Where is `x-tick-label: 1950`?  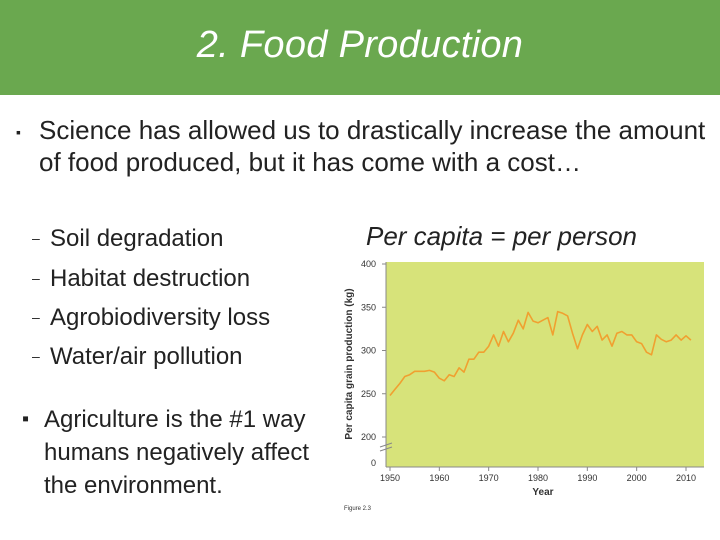 x-tick-label: 1950 is located at coordinates (390, 478).